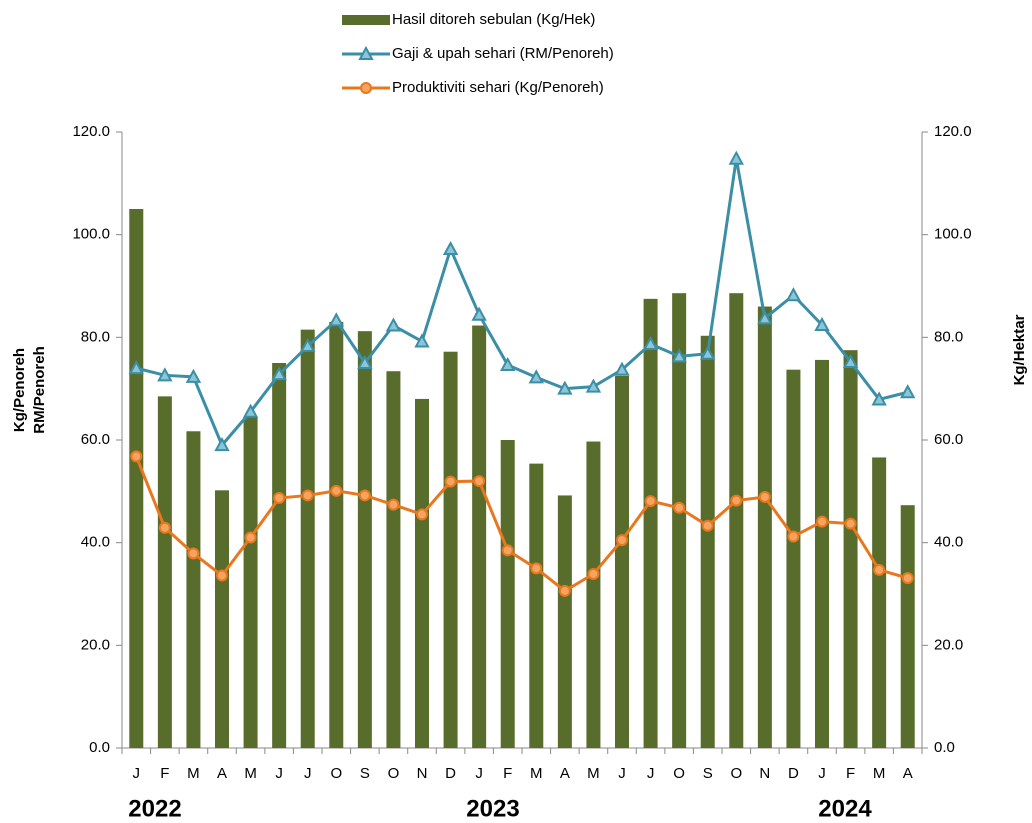 This screenshot has width=1032, height=823. What do you see at coordinates (95, 542) in the screenshot?
I see `y-tick-label: 40.0` at bounding box center [95, 542].